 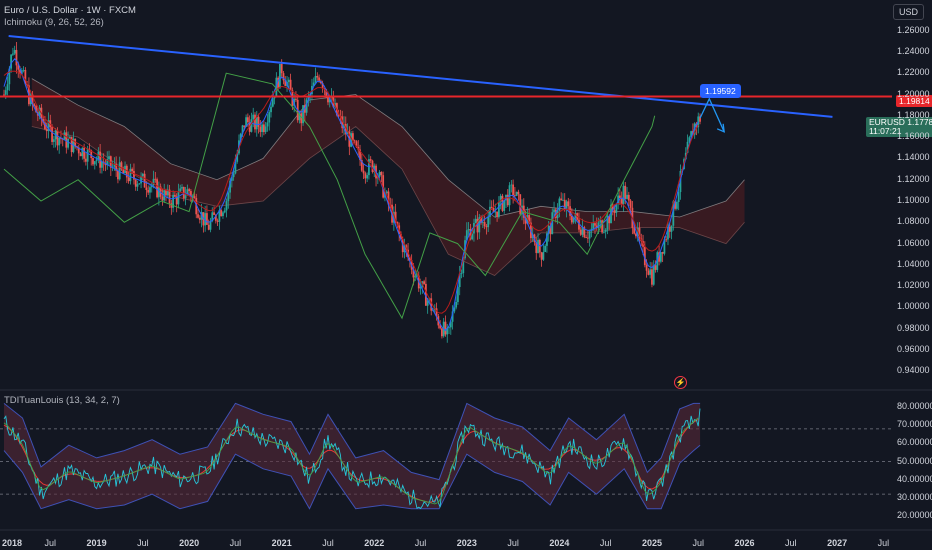 What do you see at coordinates (913, 370) in the screenshot?
I see `price-tick-label: 0.94000` at bounding box center [913, 370].